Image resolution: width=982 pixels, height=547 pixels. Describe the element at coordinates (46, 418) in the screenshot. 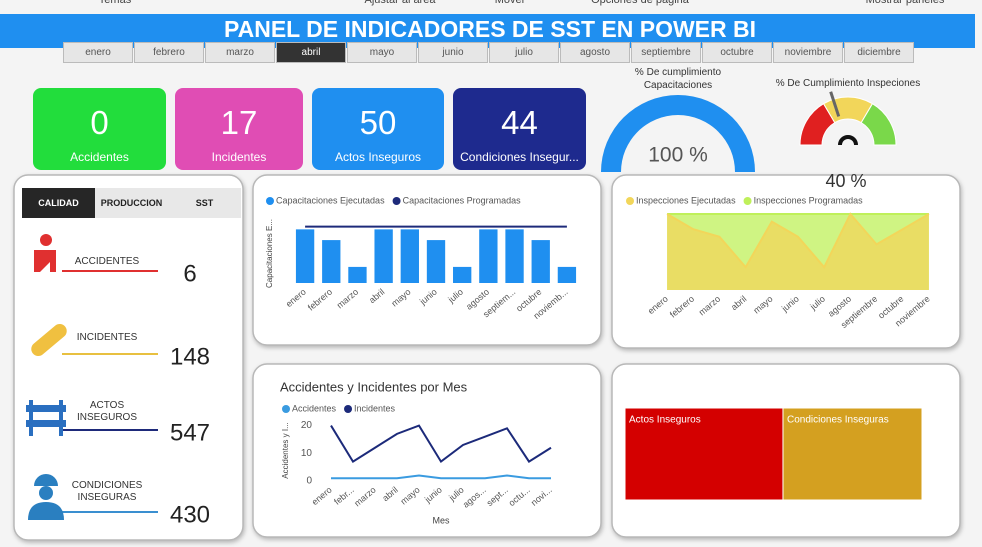

I see `icon-barrier` at that location.